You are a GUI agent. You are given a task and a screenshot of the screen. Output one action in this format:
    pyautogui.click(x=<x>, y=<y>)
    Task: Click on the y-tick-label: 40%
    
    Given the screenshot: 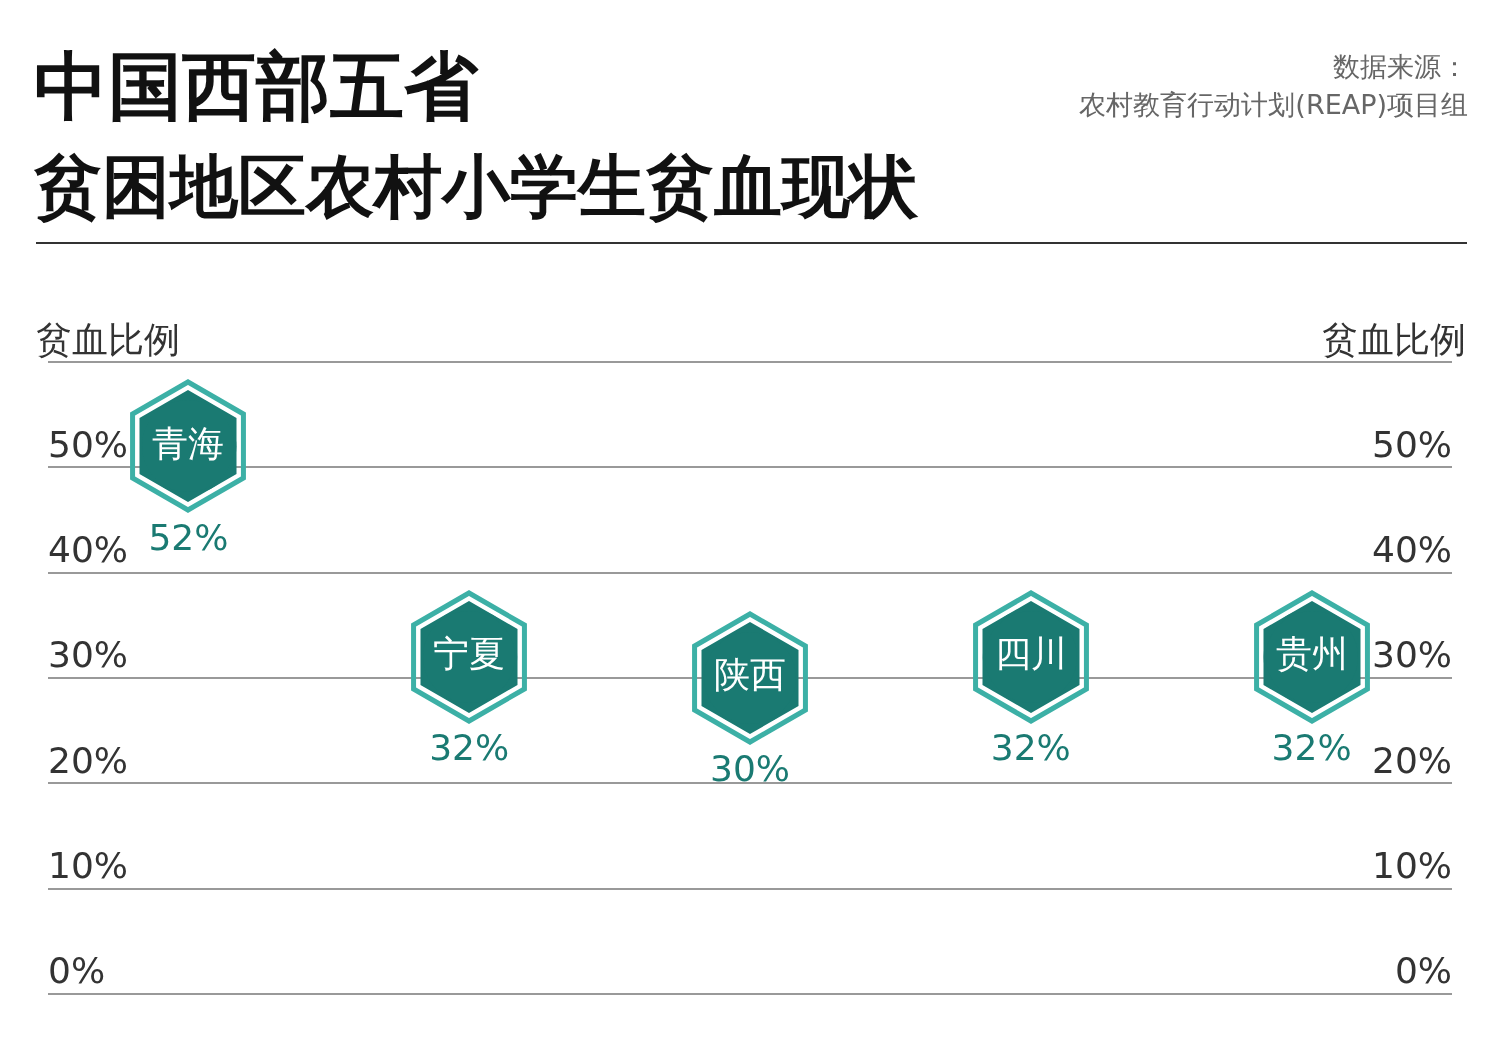 What is the action you would take?
    pyautogui.click(x=88, y=550)
    